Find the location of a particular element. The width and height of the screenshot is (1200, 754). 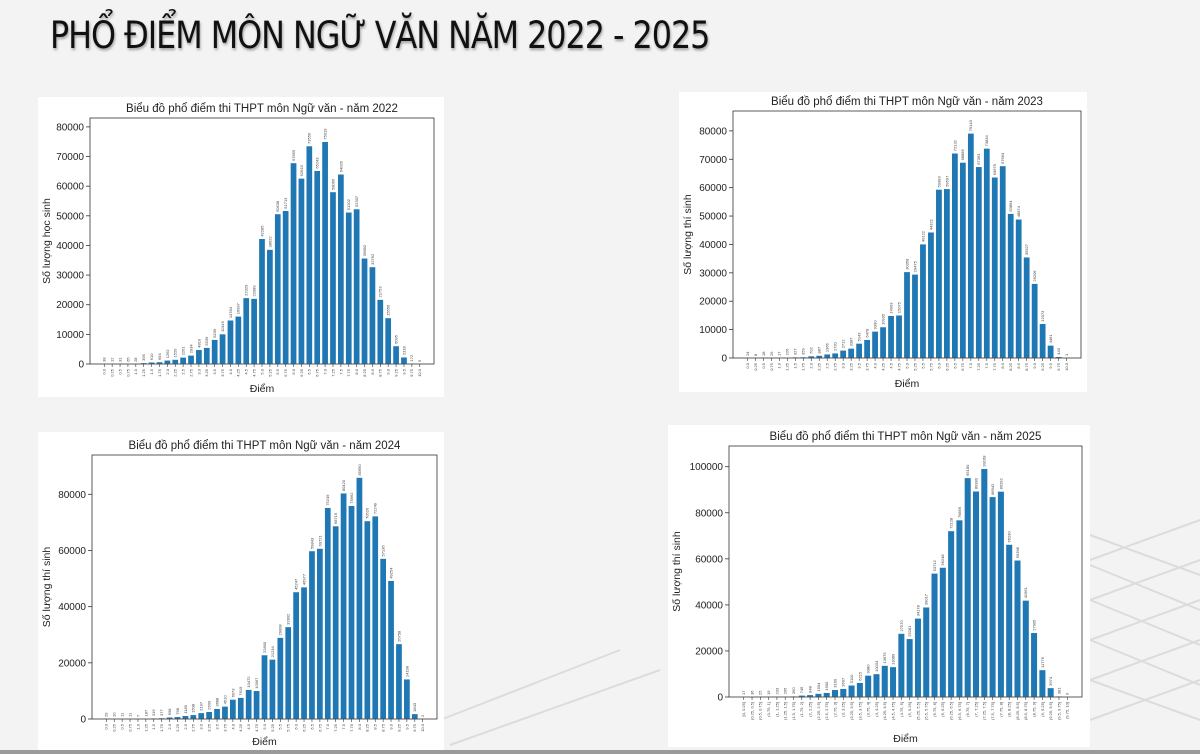

x-axis-label: Điểm is located at coordinates (262, 389).